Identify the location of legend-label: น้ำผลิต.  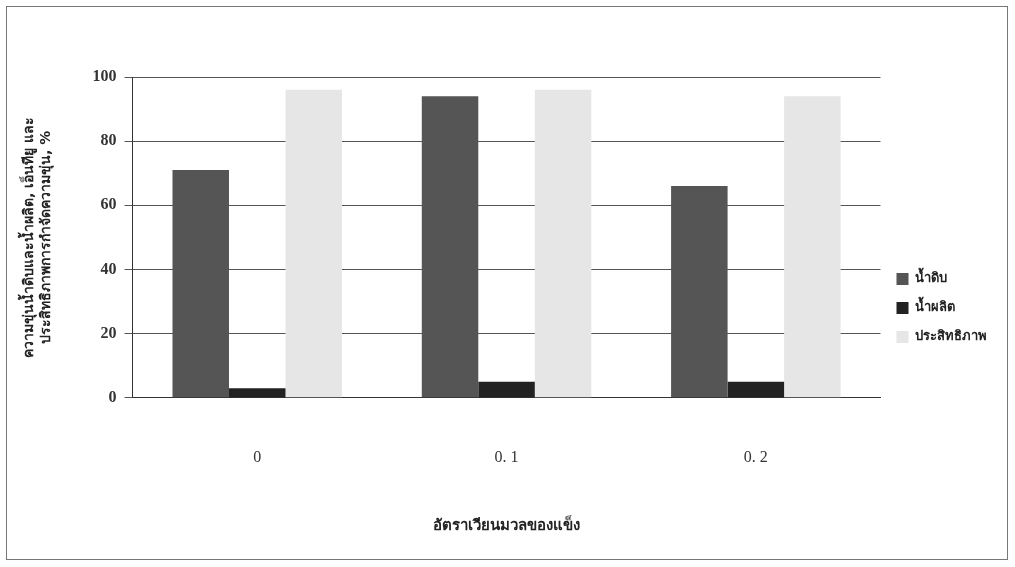
(935, 305).